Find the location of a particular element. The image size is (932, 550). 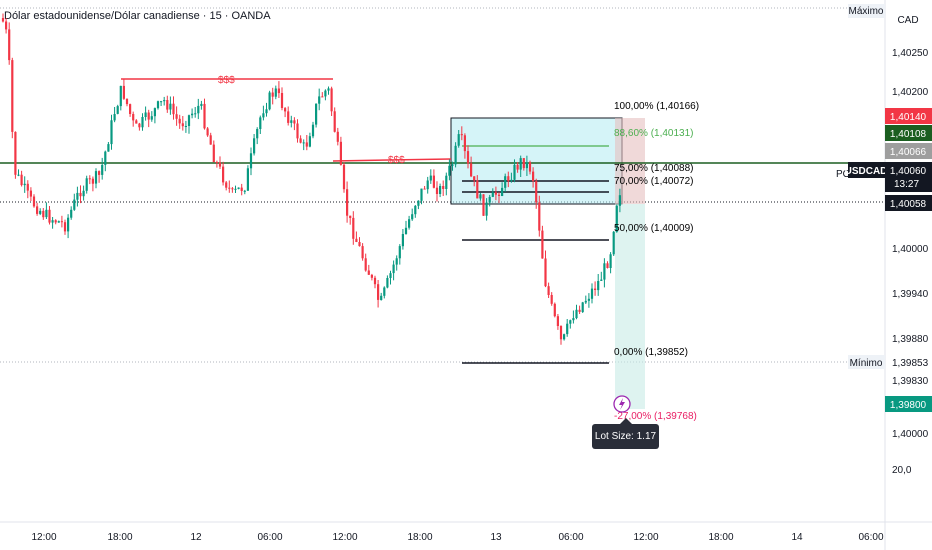

price-tag-green is located at coordinates (908, 133).